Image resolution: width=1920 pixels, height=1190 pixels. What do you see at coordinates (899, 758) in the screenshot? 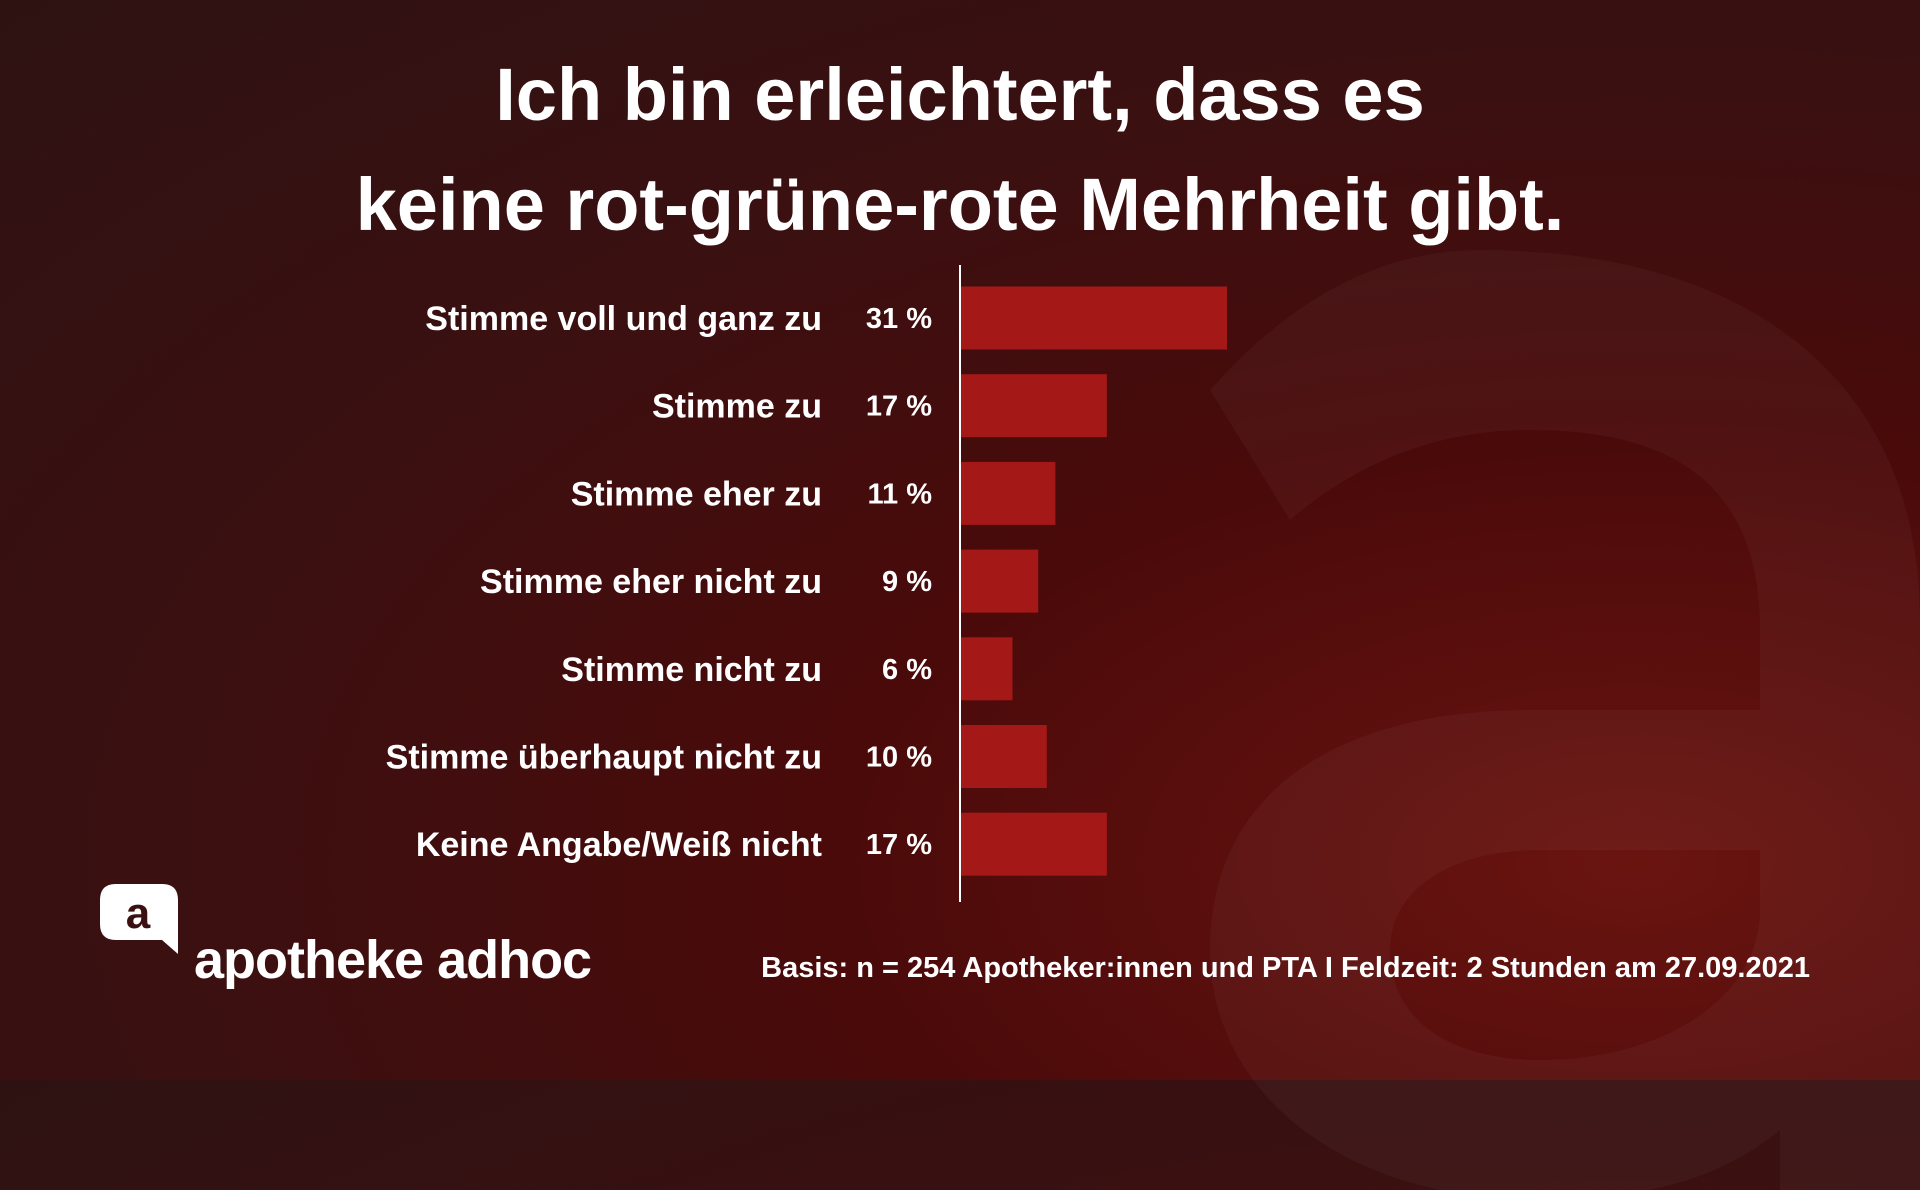
I see `value-label: 10 %` at bounding box center [899, 758].